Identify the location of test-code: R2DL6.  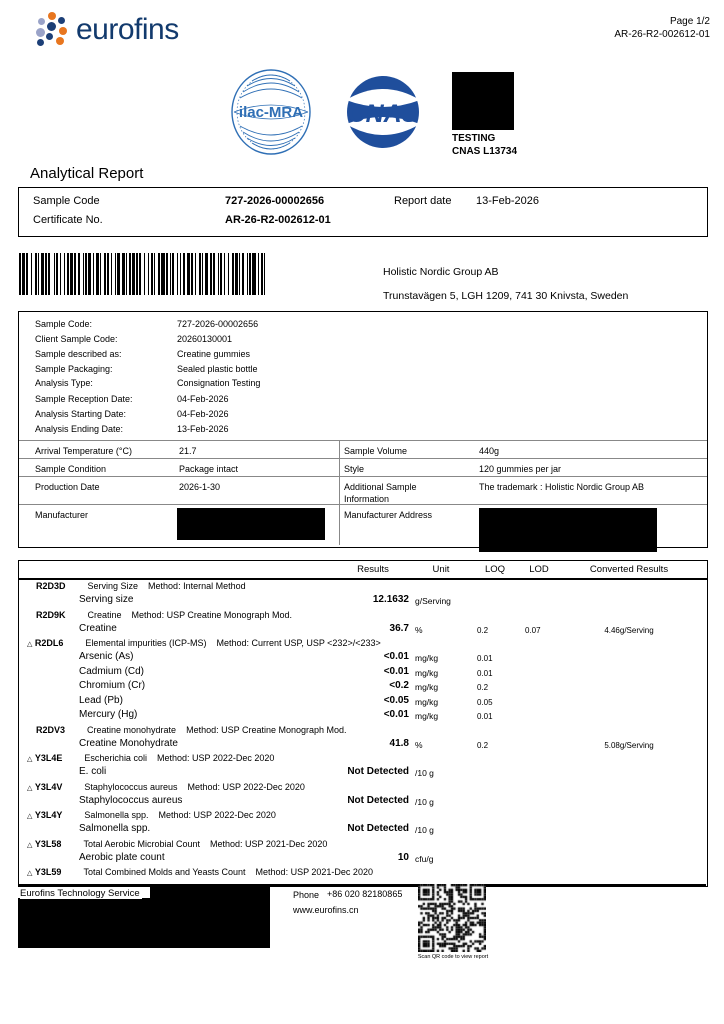
(49, 643).